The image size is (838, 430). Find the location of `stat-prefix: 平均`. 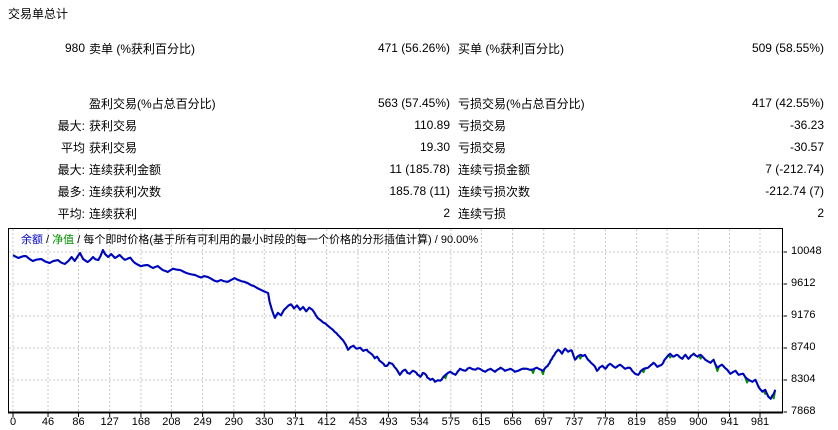

stat-prefix: 平均 is located at coordinates (72, 147).